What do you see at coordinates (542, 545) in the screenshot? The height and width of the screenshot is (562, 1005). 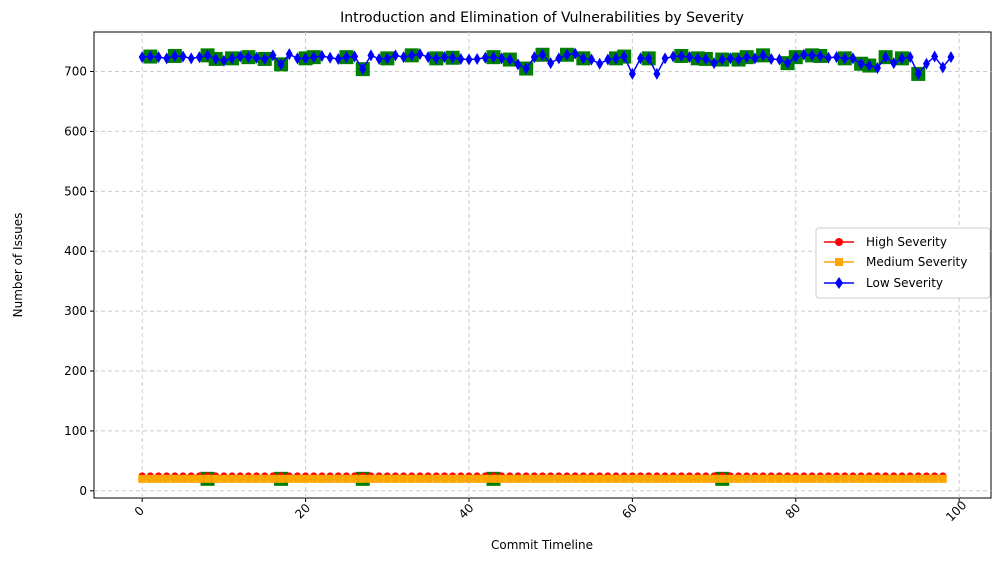 I see `x-axis-label: Commit Timeline` at bounding box center [542, 545].